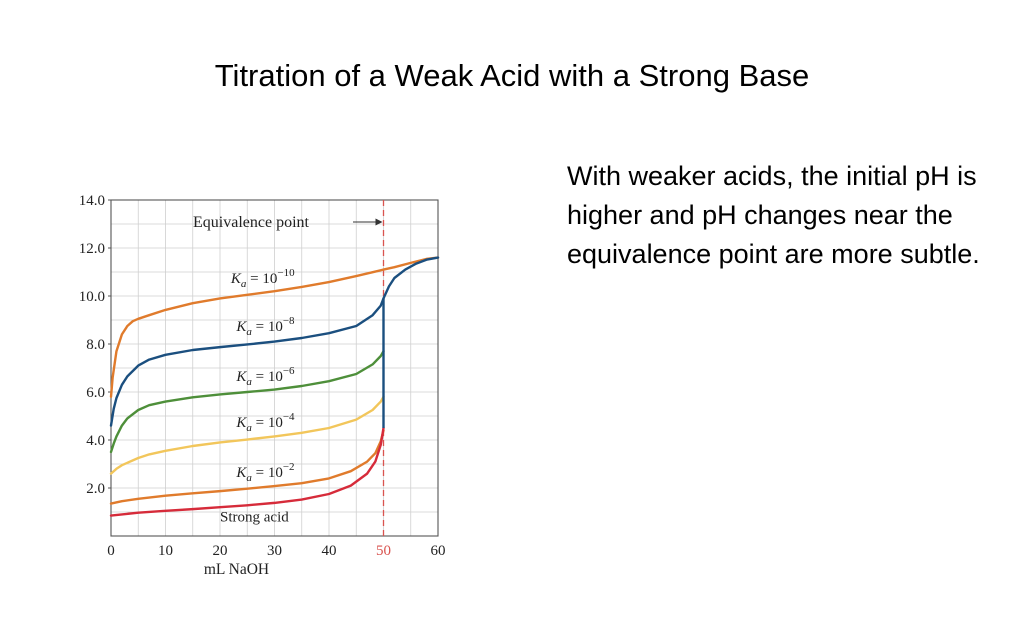  I want to click on y-tick-label: 10.0, so click(92, 297).